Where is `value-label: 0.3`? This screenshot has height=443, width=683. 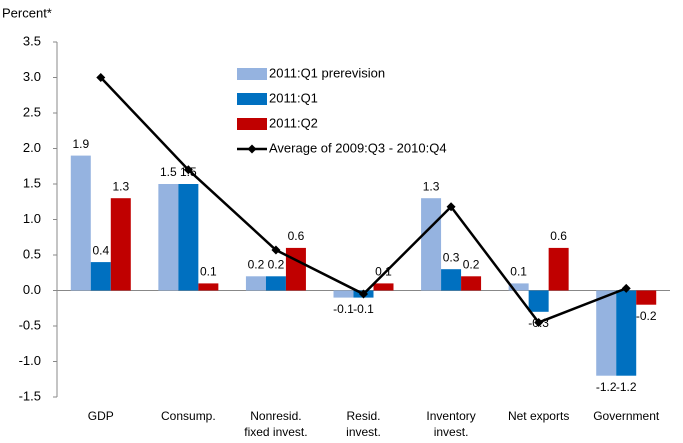 value-label: 0.3 is located at coordinates (451, 257).